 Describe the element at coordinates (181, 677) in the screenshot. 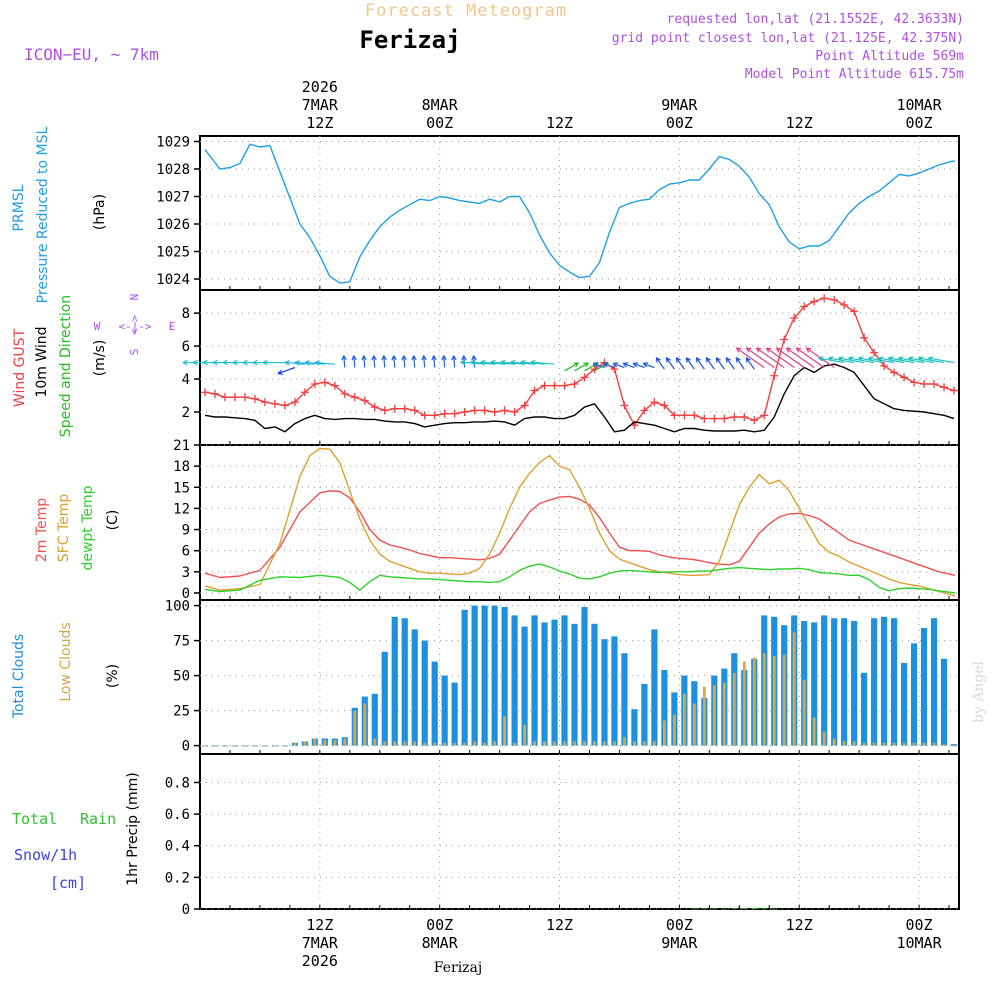

I see `y-tick-label: 50` at that location.